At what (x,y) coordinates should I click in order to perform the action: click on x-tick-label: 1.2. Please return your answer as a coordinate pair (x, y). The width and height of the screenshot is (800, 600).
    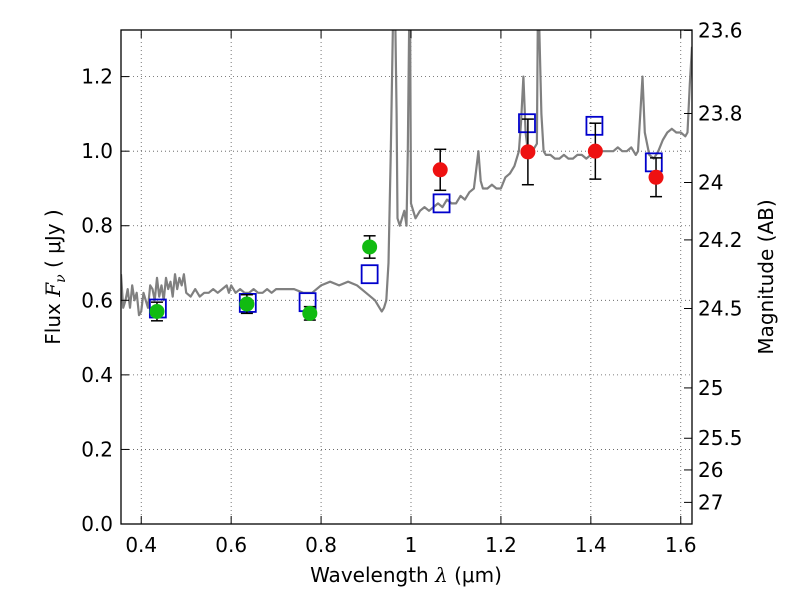
    Looking at the image, I should click on (501, 545).